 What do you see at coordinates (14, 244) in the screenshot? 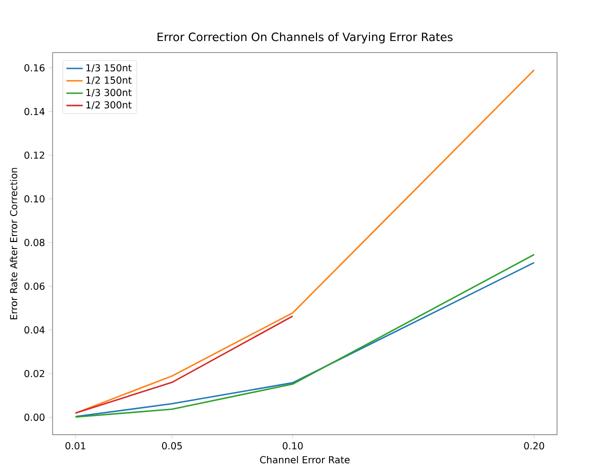
I see `y-axis-title: Error Rate After Error Correction` at bounding box center [14, 244].